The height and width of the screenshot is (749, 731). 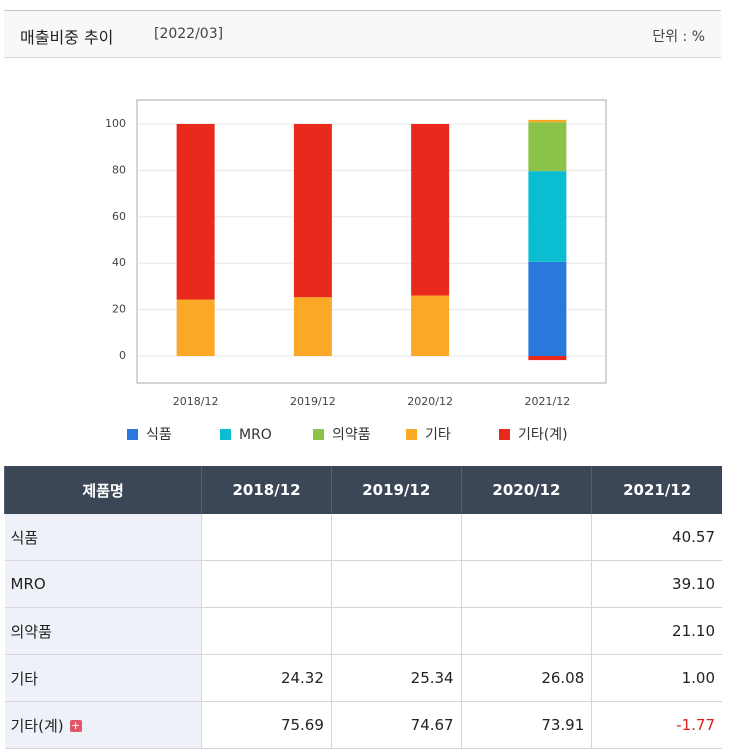 What do you see at coordinates (438, 435) in the screenshot?
I see `legend-label: 기타` at bounding box center [438, 435].